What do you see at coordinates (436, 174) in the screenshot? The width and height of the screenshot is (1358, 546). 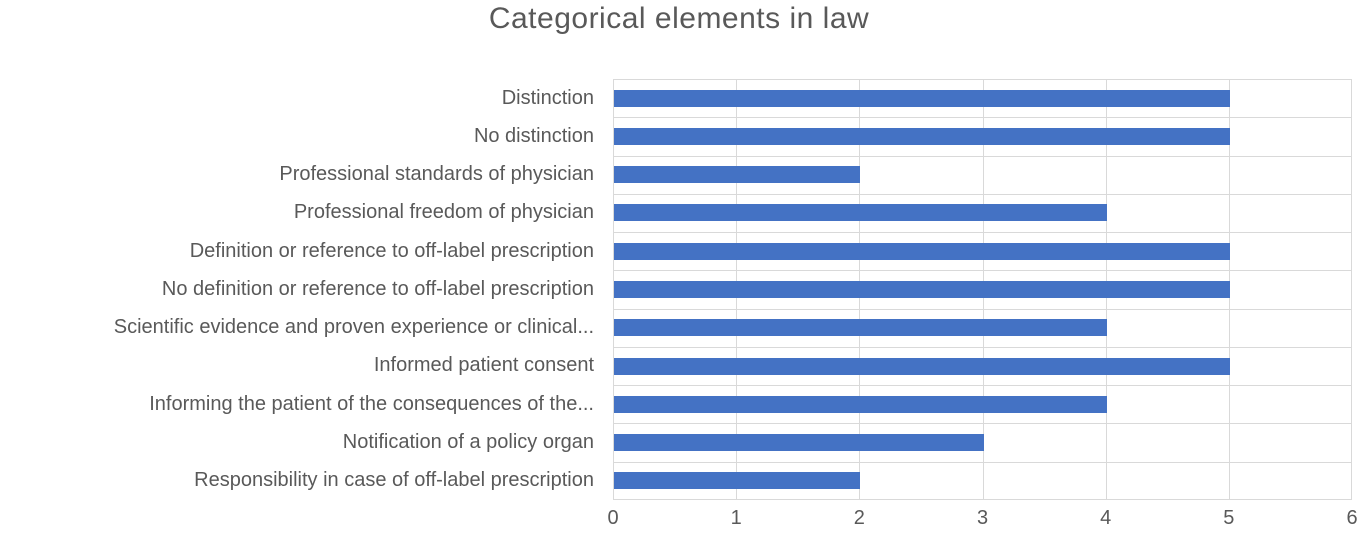 I see `category-label: Professional standards of physician` at bounding box center [436, 174].